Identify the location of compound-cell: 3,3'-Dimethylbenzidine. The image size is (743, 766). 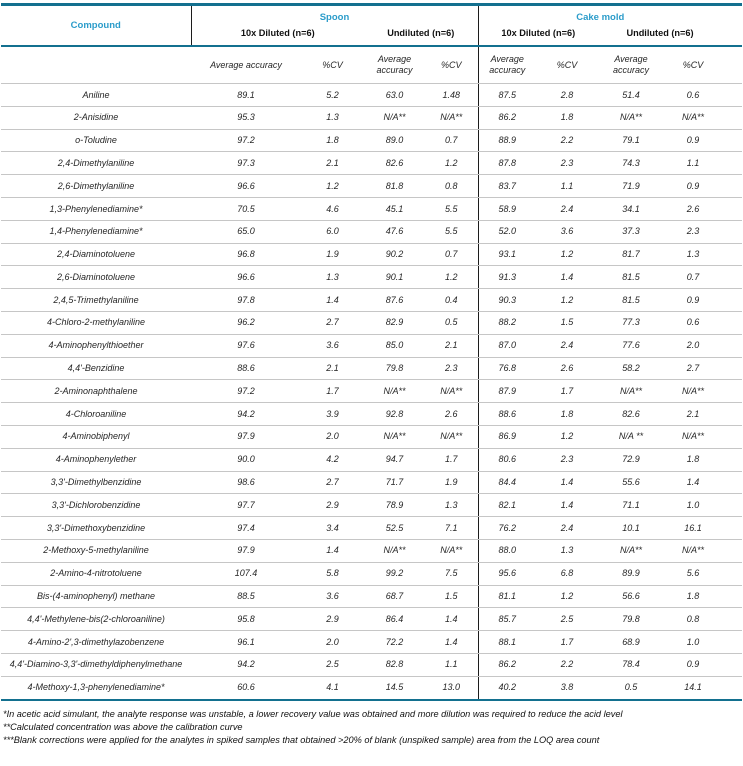
(96, 483).